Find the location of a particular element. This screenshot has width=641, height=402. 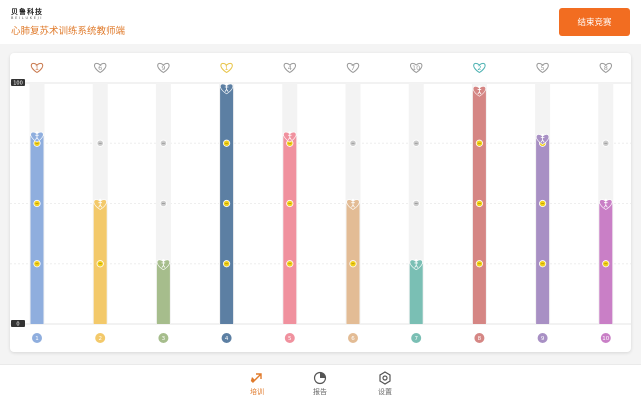

nav-settings: 设置 is located at coordinates (385, 384).